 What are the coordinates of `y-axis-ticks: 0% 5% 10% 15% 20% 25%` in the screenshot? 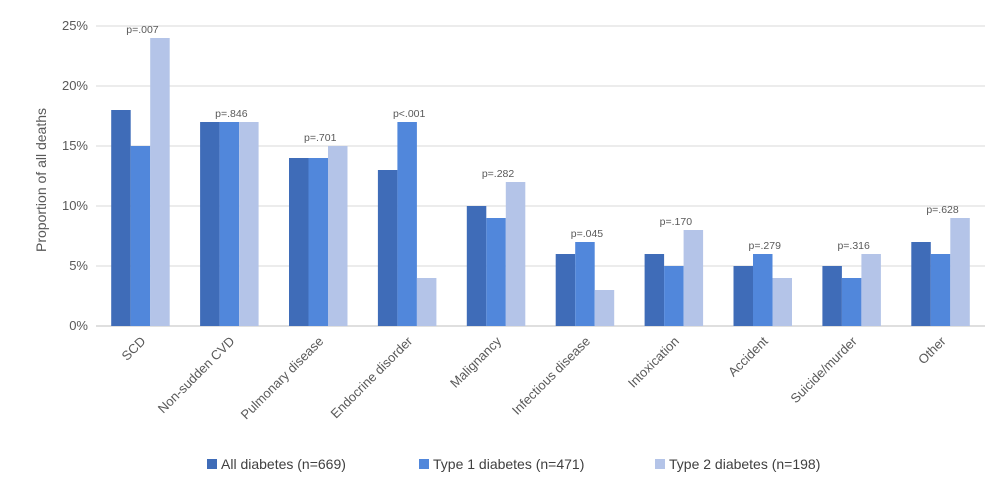 It's located at (75, 175).